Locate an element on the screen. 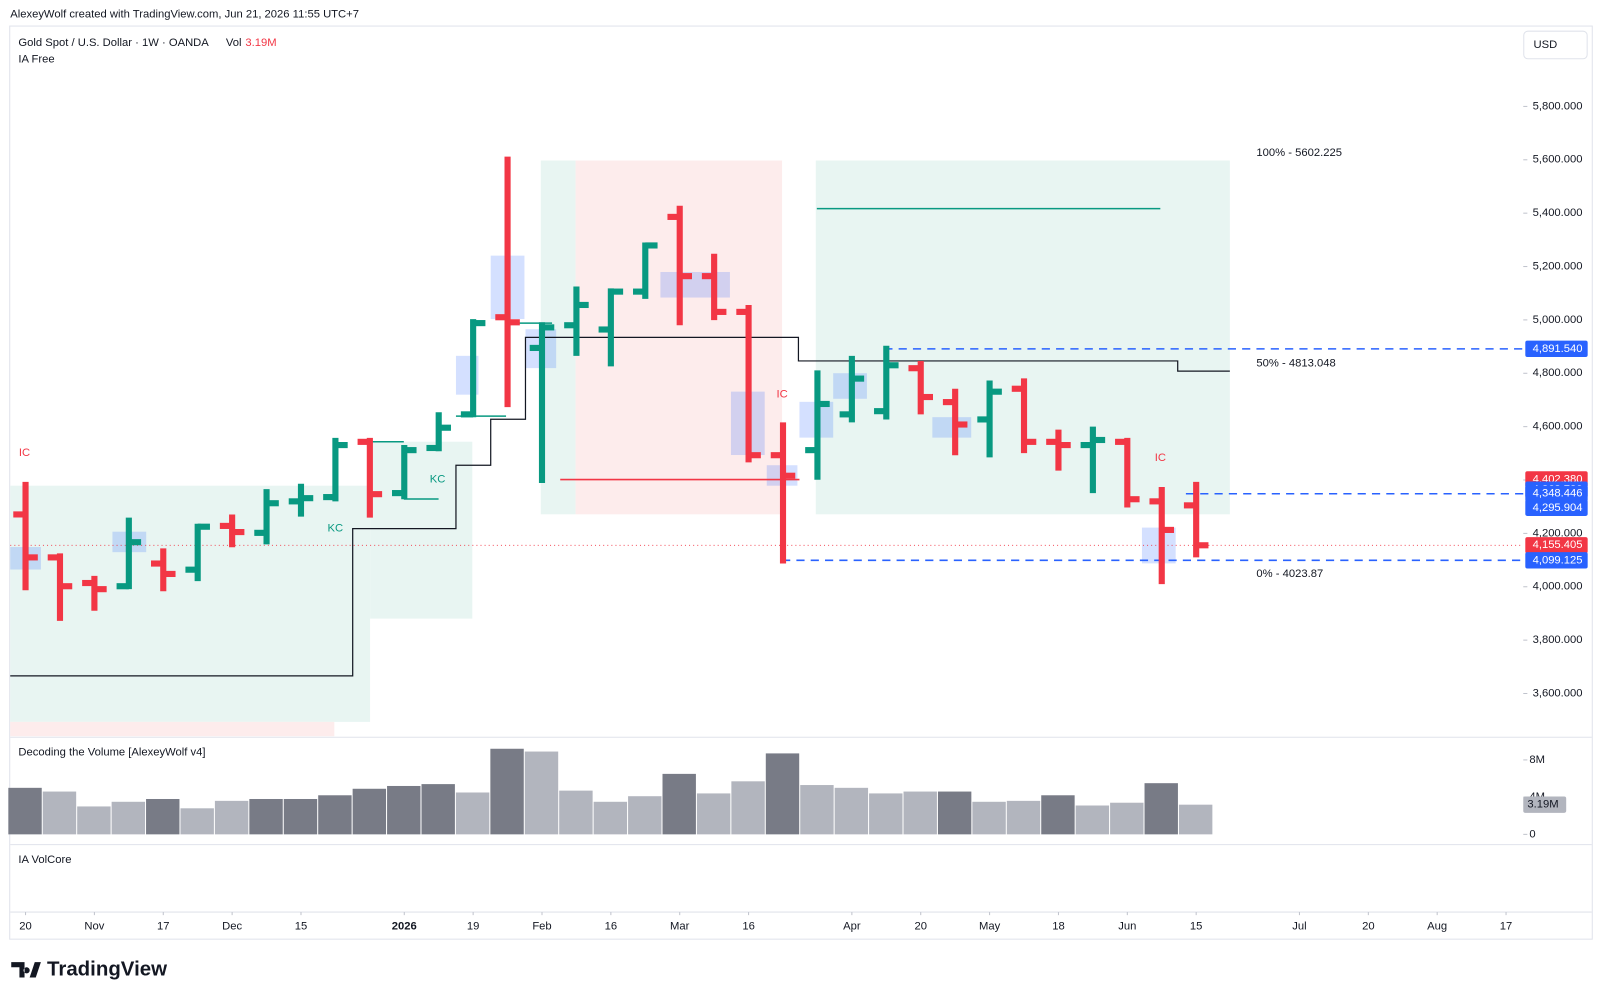 The height and width of the screenshot is (1000, 1603). volume-title: Decoding the Volume [AlexeyWolf v4] is located at coordinates (111, 753).